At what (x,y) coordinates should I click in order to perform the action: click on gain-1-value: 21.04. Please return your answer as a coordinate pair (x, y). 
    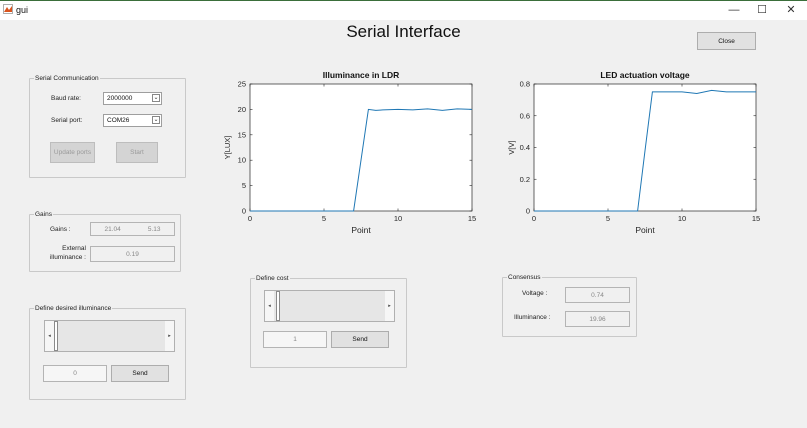
    Looking at the image, I should click on (112, 229).